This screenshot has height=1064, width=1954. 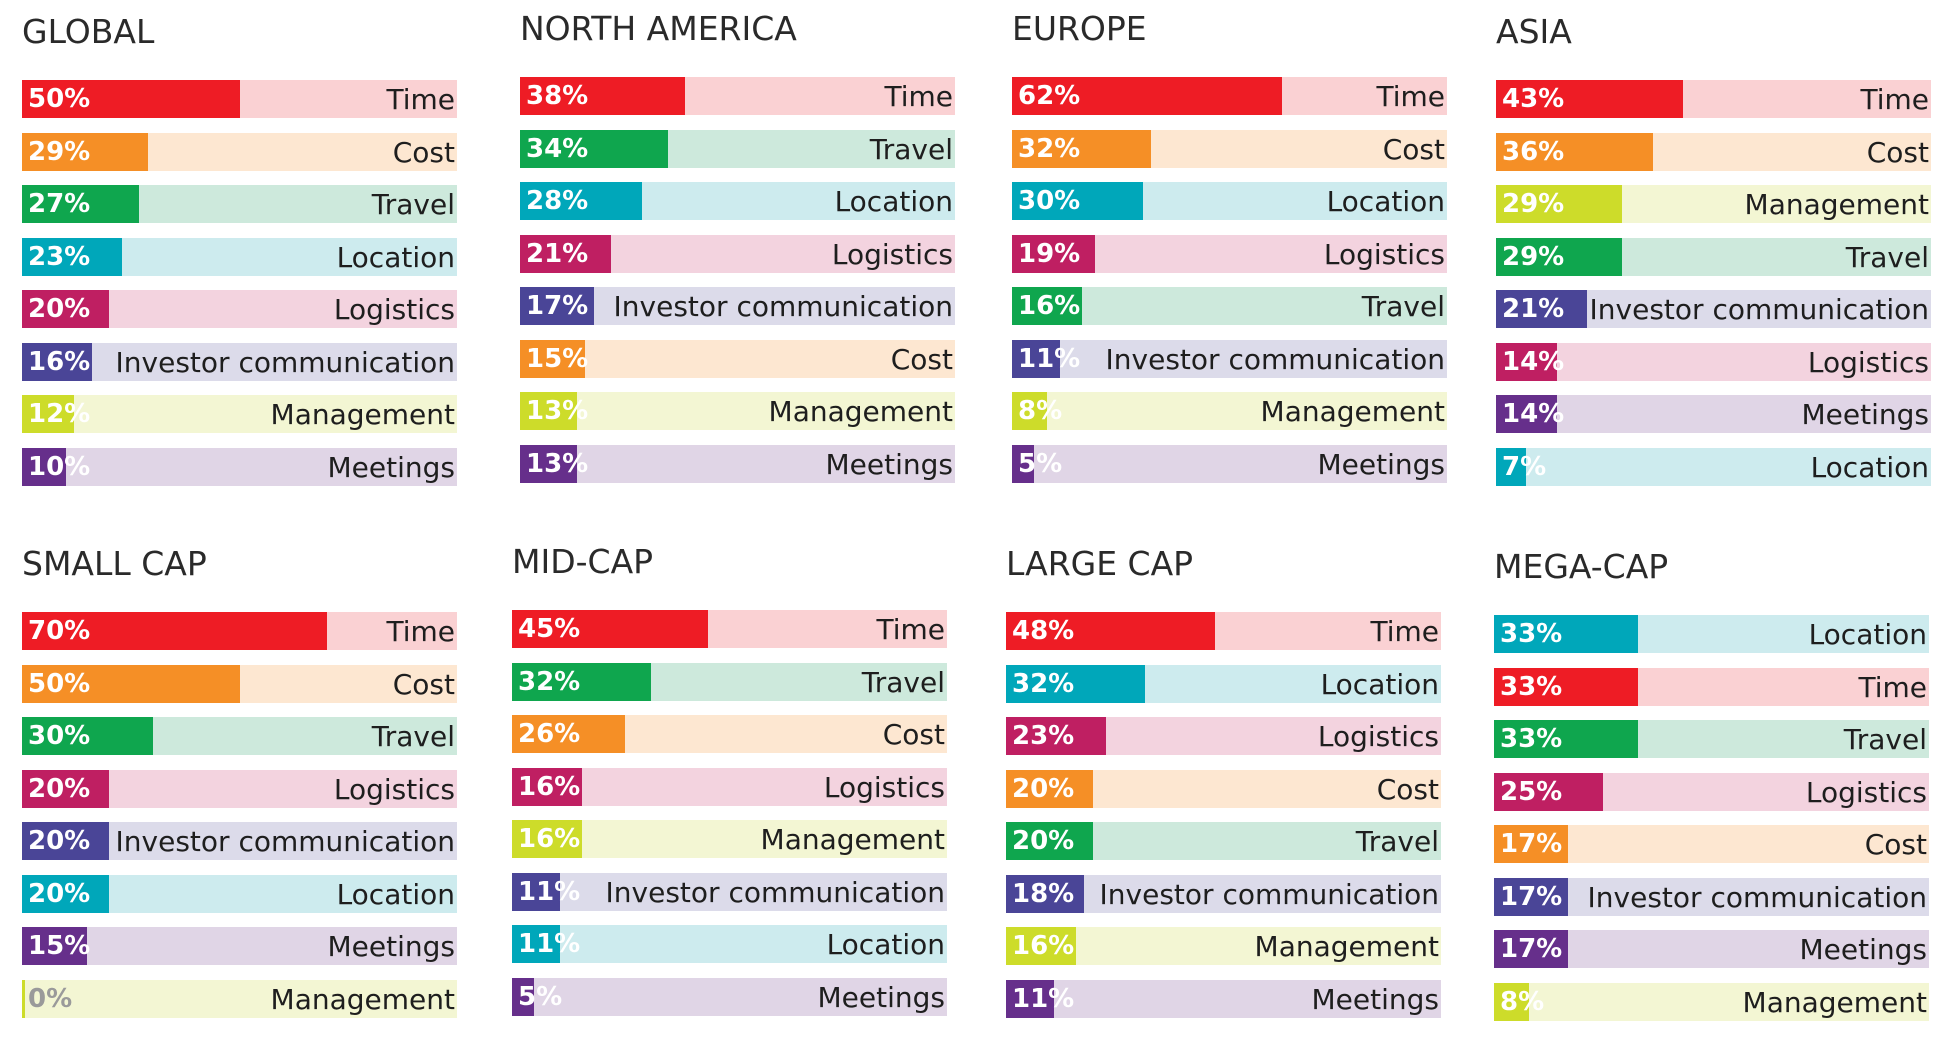 I want to click on data-label: 13%, so click(x=557, y=411).